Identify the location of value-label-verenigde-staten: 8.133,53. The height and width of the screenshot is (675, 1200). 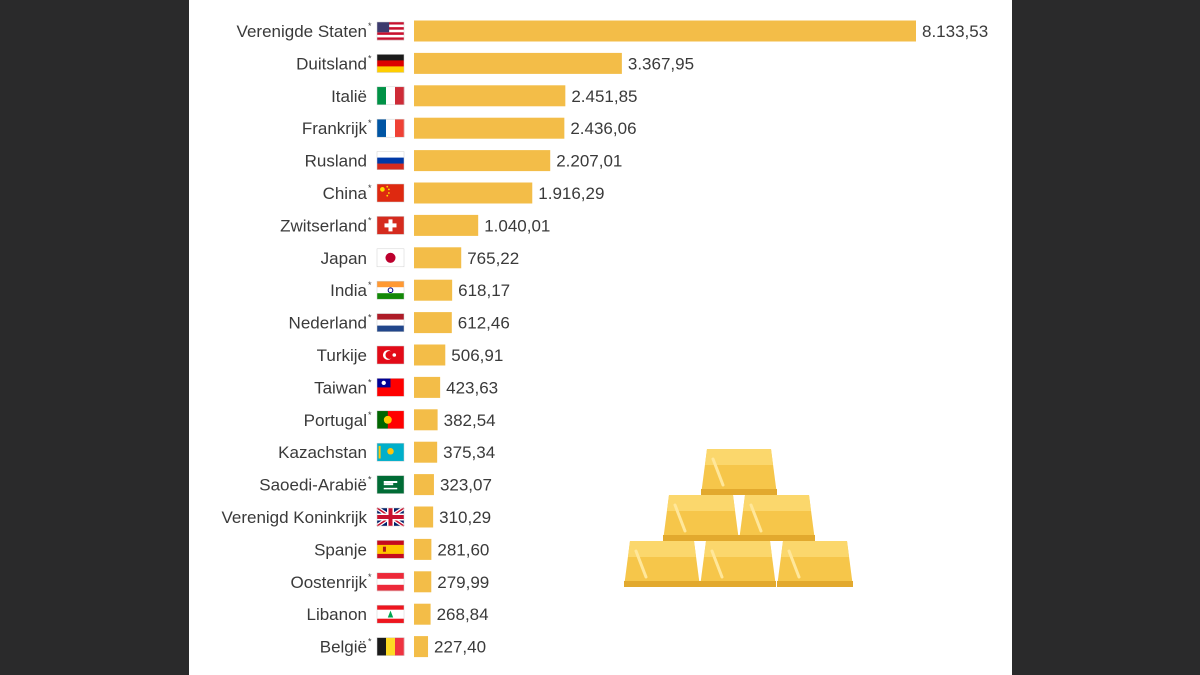
(955, 31).